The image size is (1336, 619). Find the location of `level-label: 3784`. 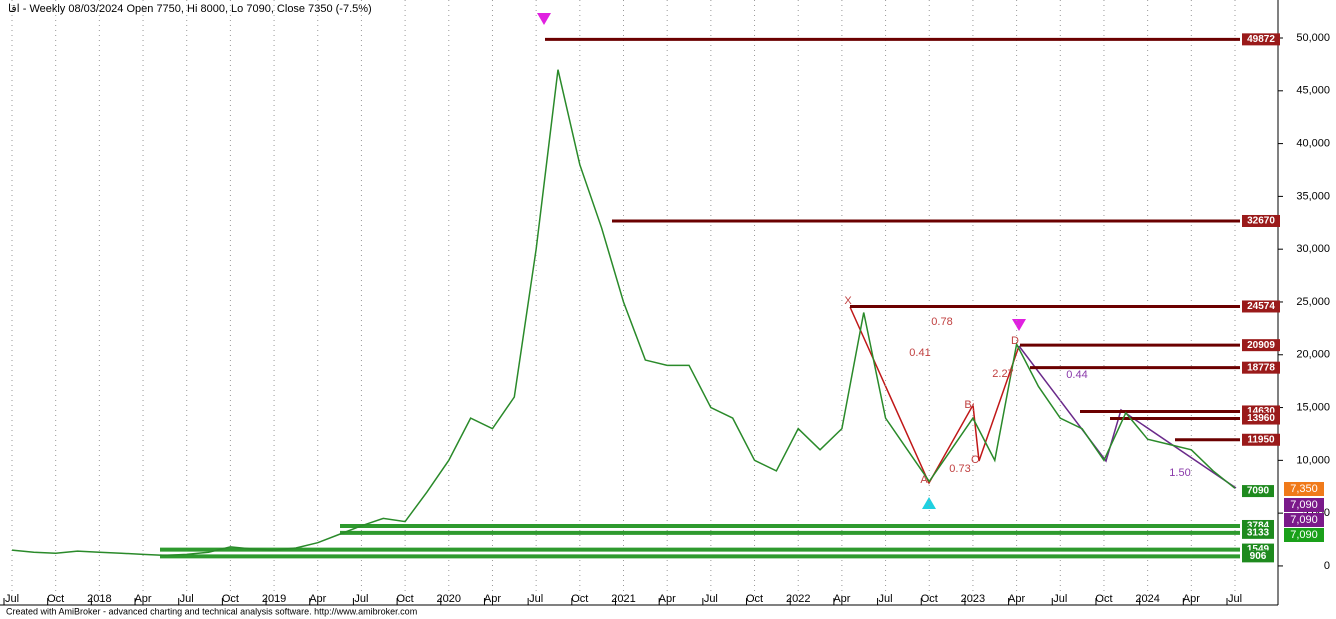

level-label: 3784 is located at coordinates (1258, 526).